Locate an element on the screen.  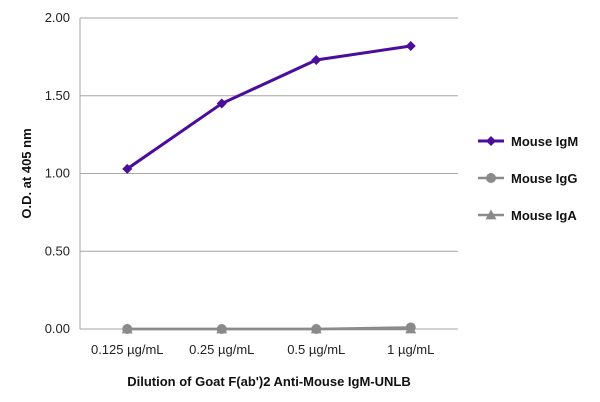
x-tick-label: 1 µg/mL is located at coordinates (410, 349).